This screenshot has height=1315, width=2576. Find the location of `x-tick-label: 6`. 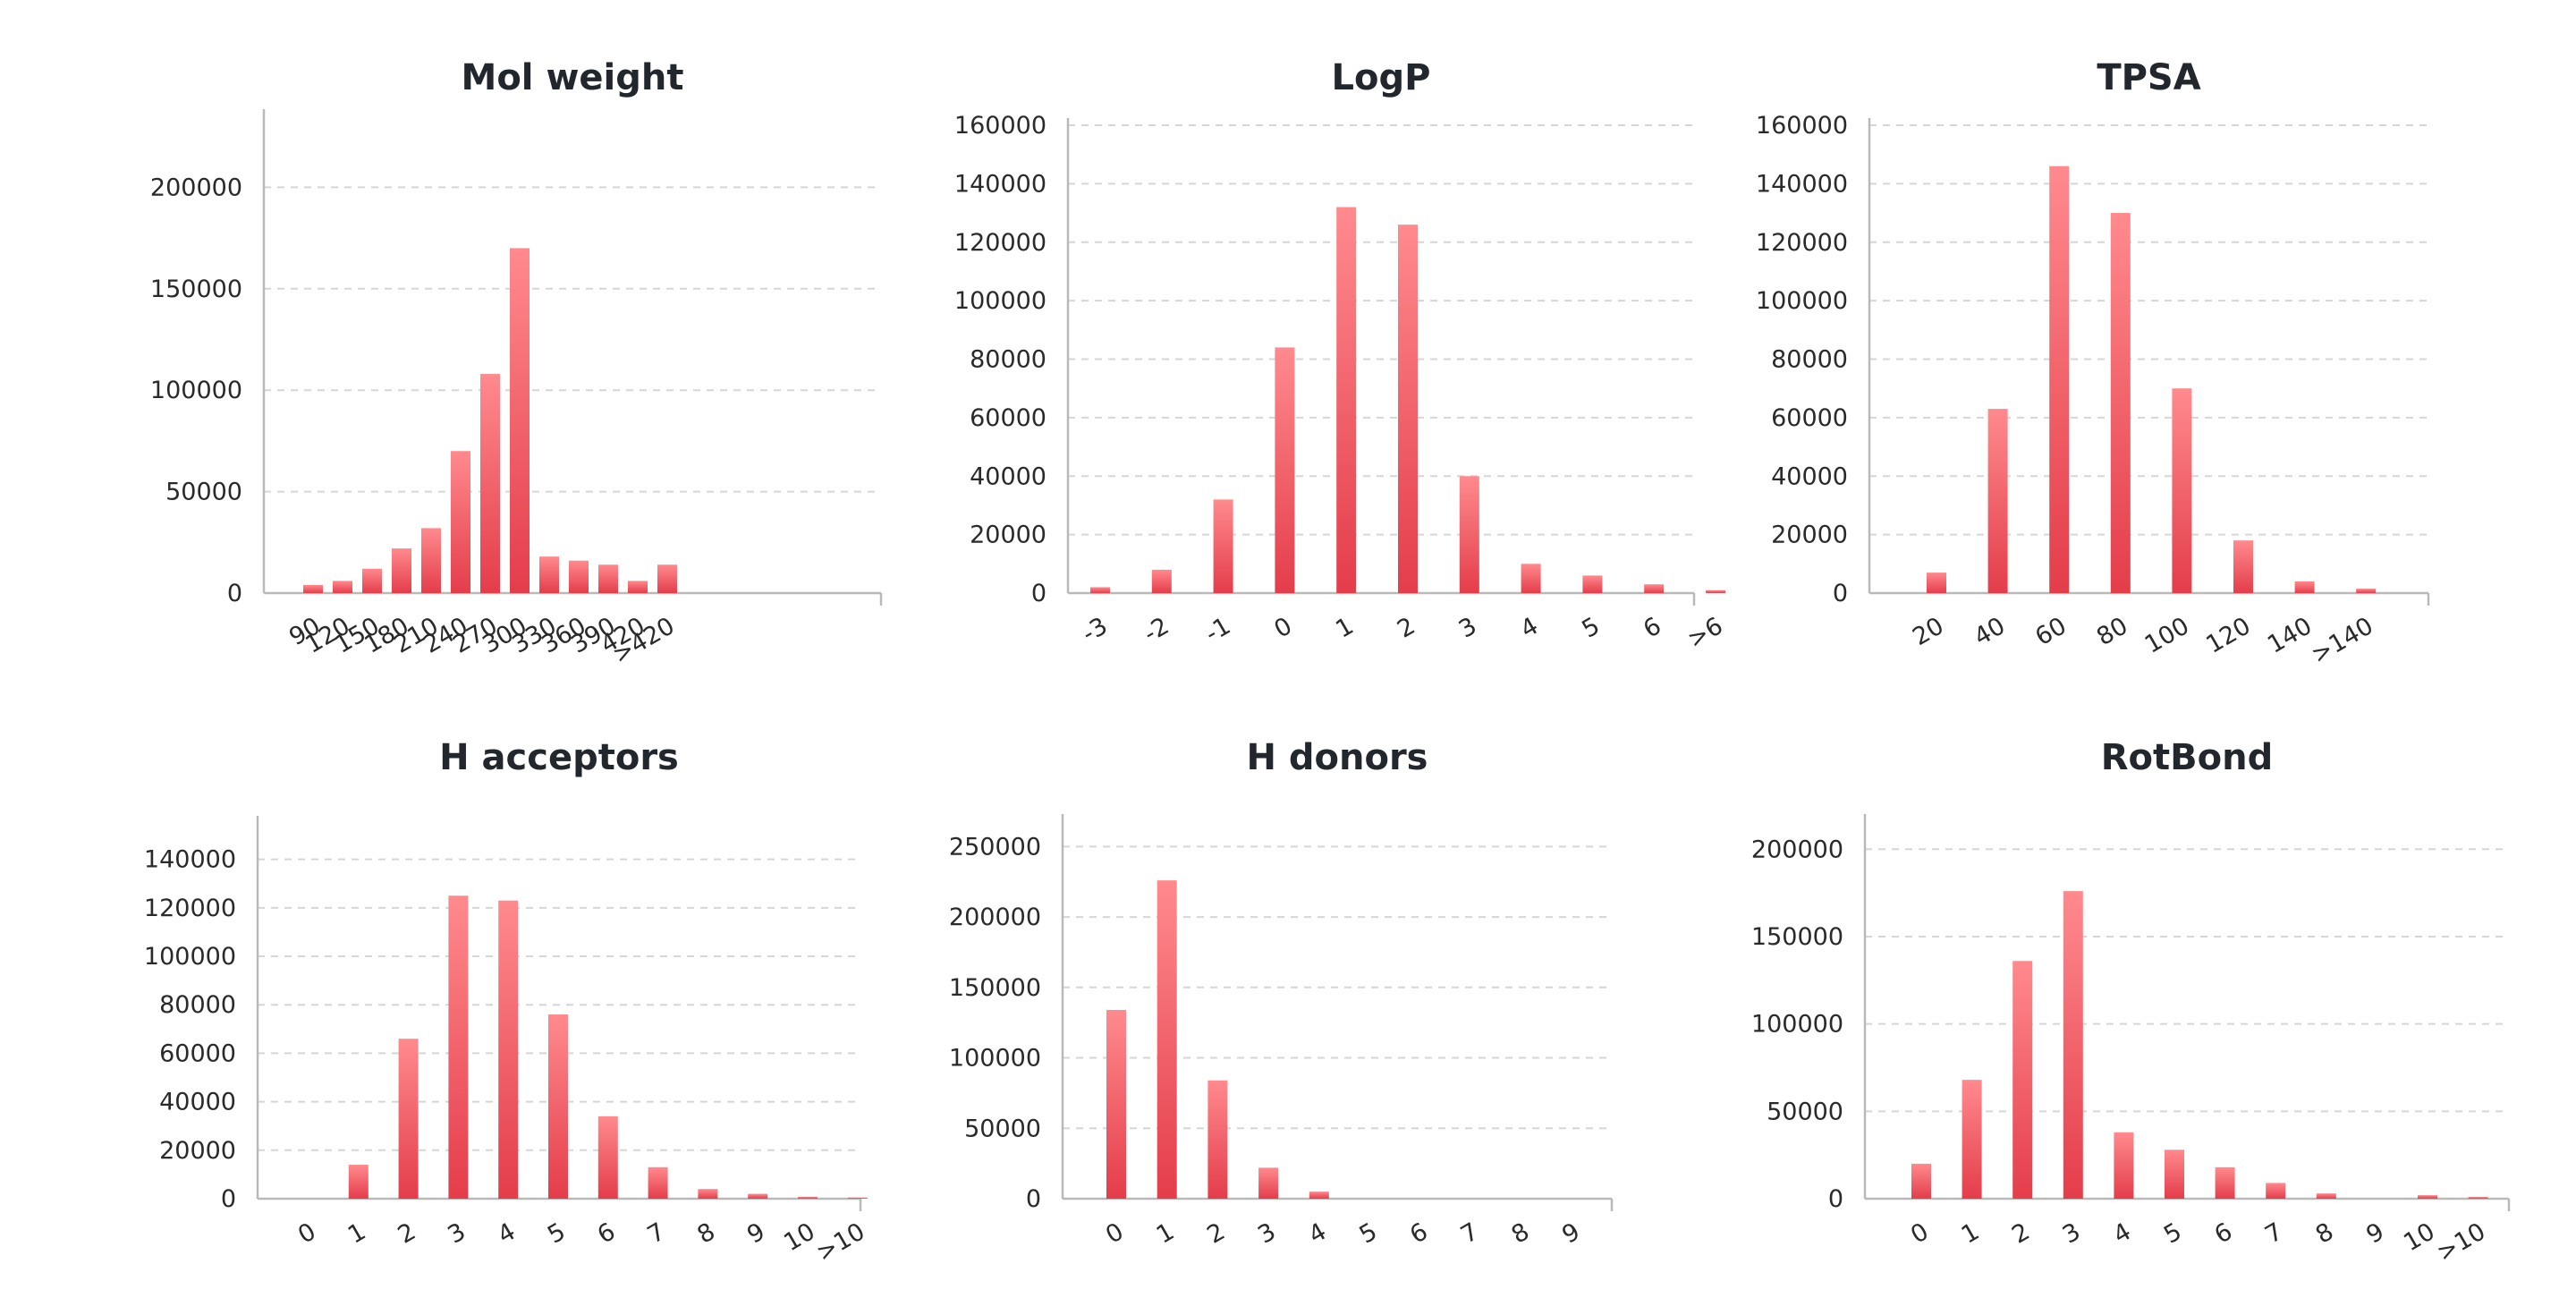

x-tick-label: 6 is located at coordinates (2223, 1233).